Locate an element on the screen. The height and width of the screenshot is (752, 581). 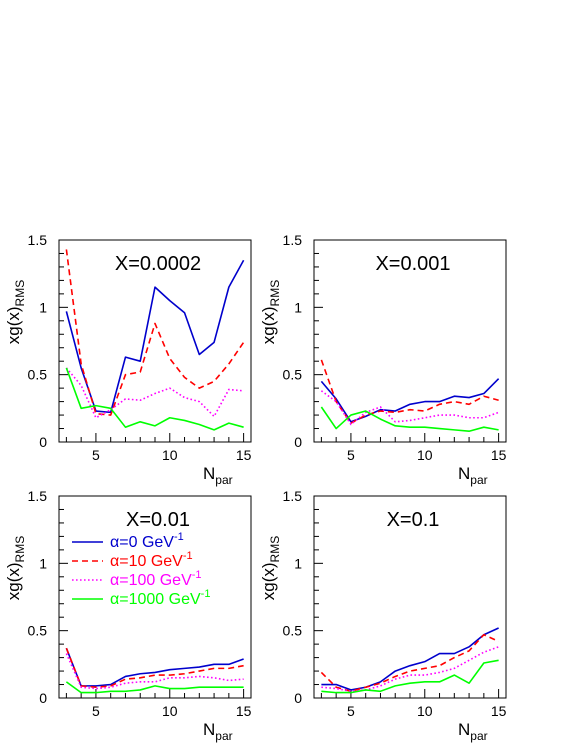
chart-panel-1: 5 10 15 0 0.5 1 1.5 Npar xg(x)RMS X=0.0002 is located at coordinates (128, 359).